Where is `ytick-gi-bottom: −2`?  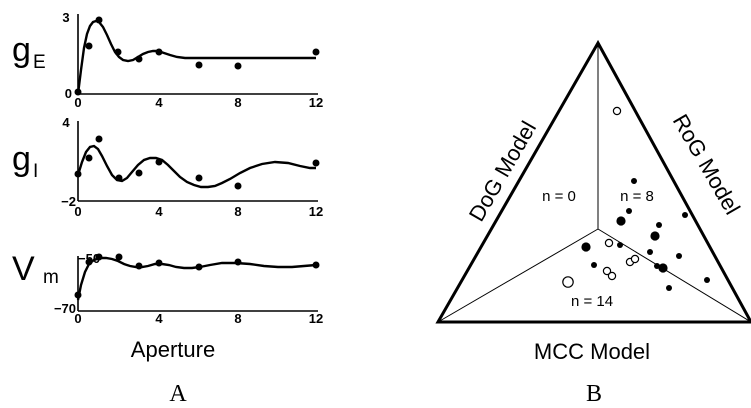 ytick-gi-bottom: −2 is located at coordinates (68, 201).